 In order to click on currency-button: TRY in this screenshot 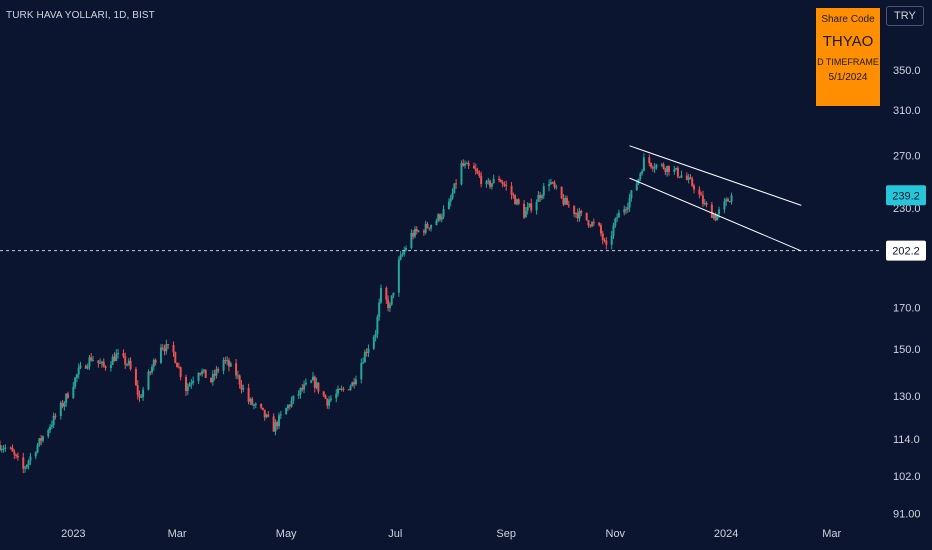, I will do `click(905, 16)`.